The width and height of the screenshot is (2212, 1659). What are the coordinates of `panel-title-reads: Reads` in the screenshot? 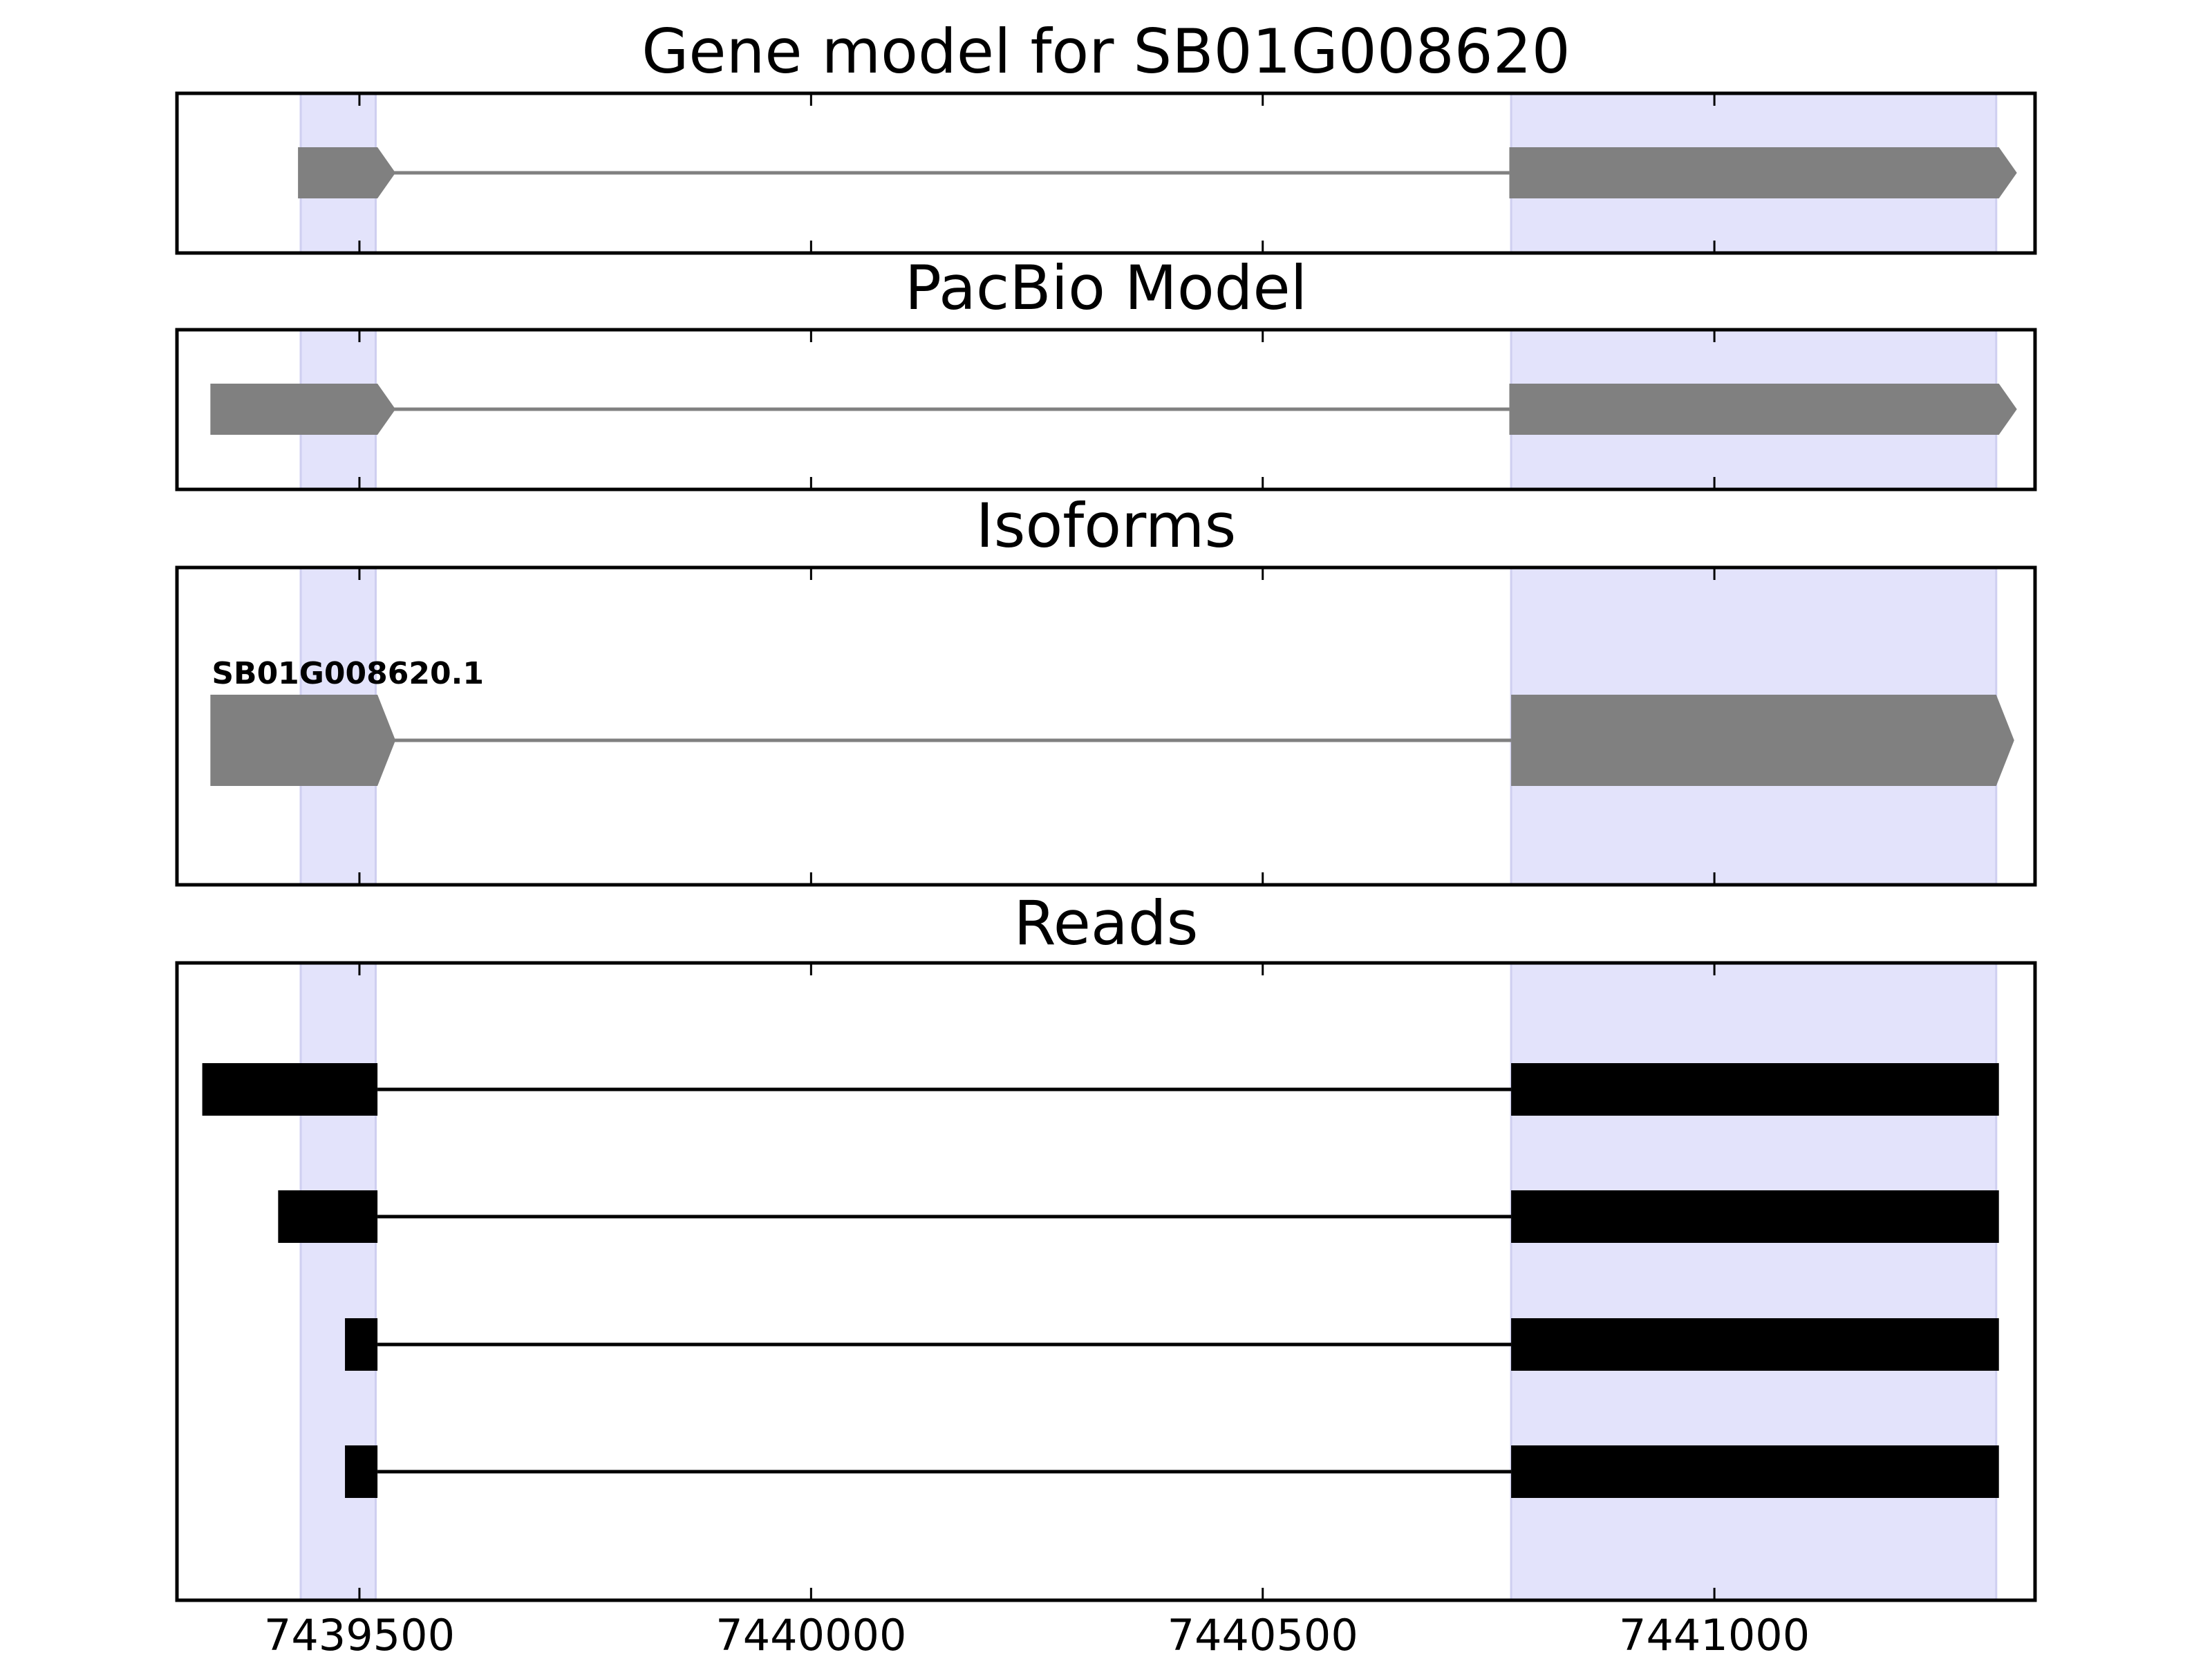 It's located at (1106, 924).